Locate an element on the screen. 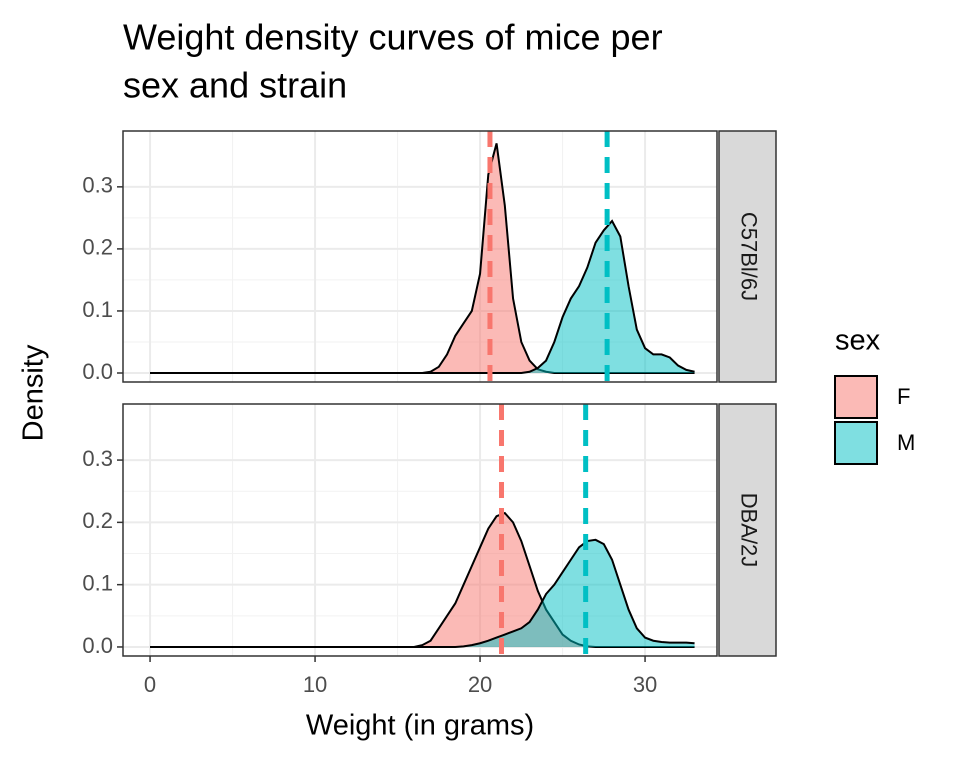  chart-title: sex and strain is located at coordinates (235, 85).